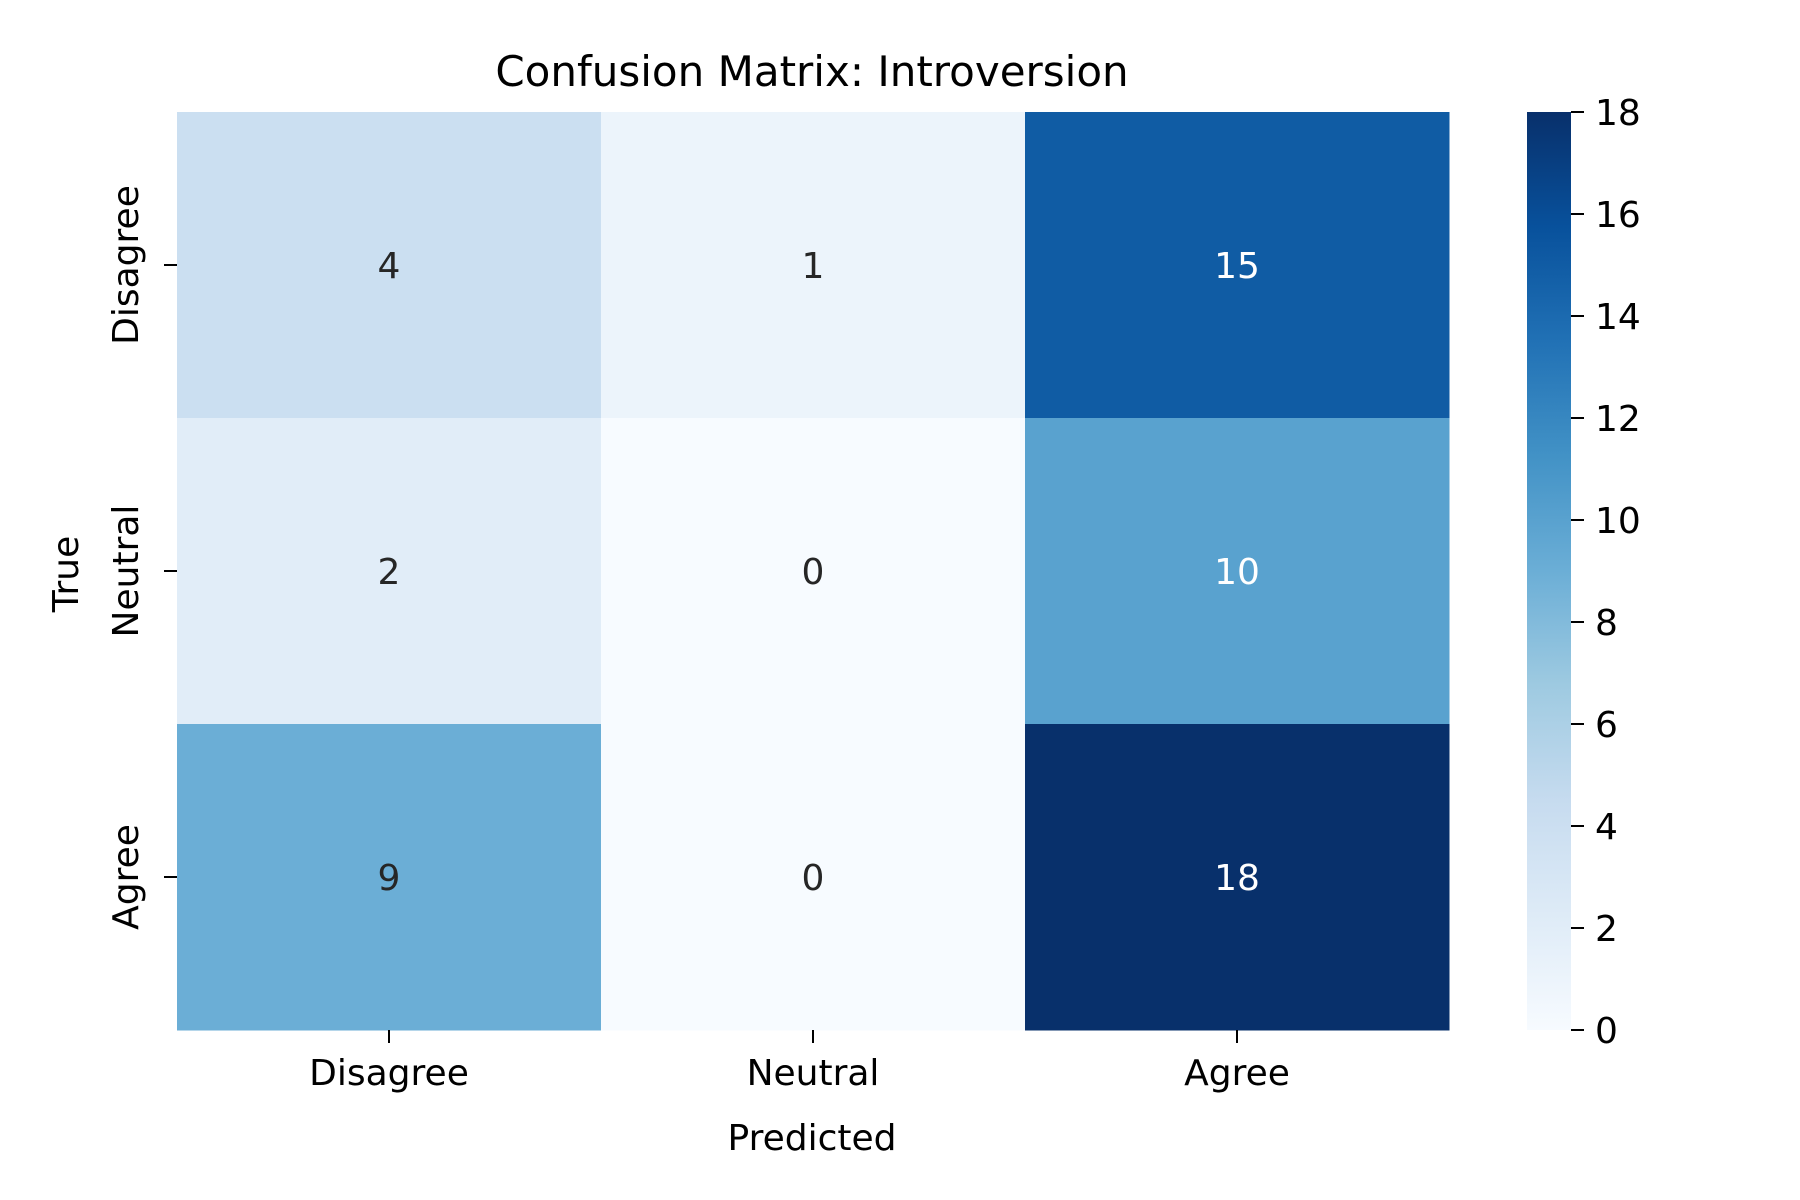 This screenshot has width=1800, height=1200. Describe the element at coordinates (811, 71) in the screenshot. I see `chart-title: Confusion Matrix: Introversion` at that location.